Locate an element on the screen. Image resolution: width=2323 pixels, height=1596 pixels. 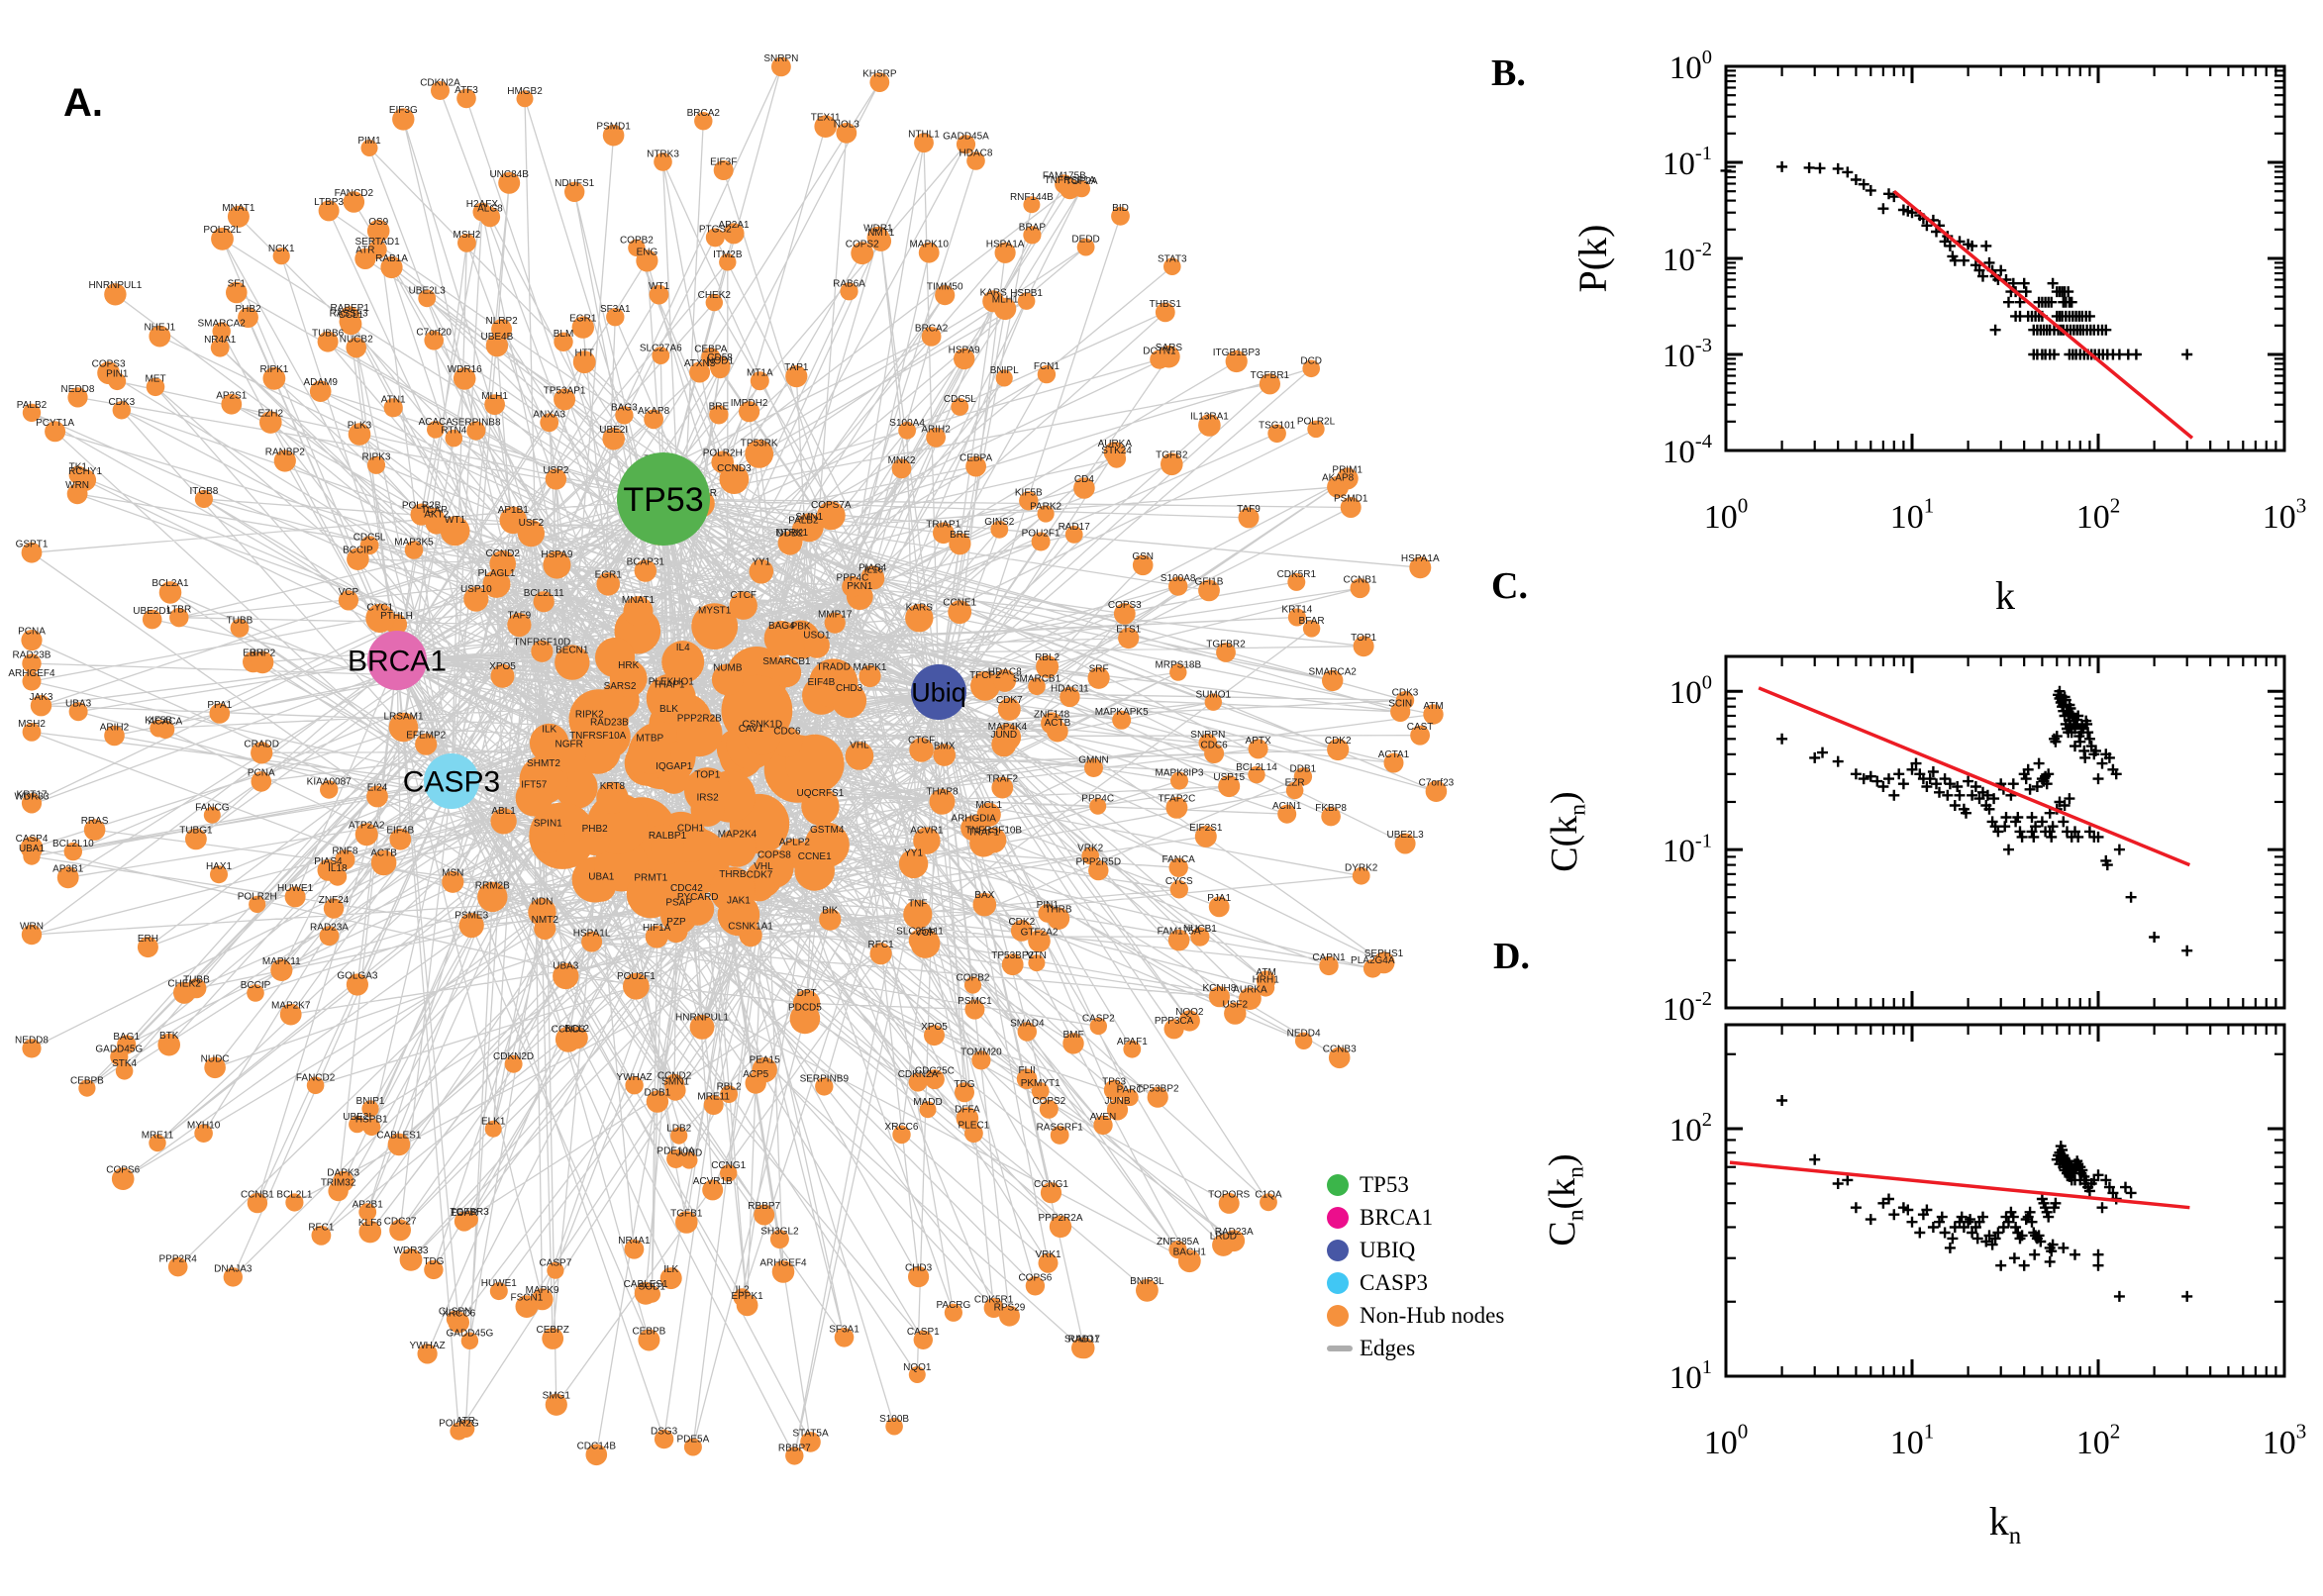
gene-node-label: FAM175A is located at coordinates (1180, 933).